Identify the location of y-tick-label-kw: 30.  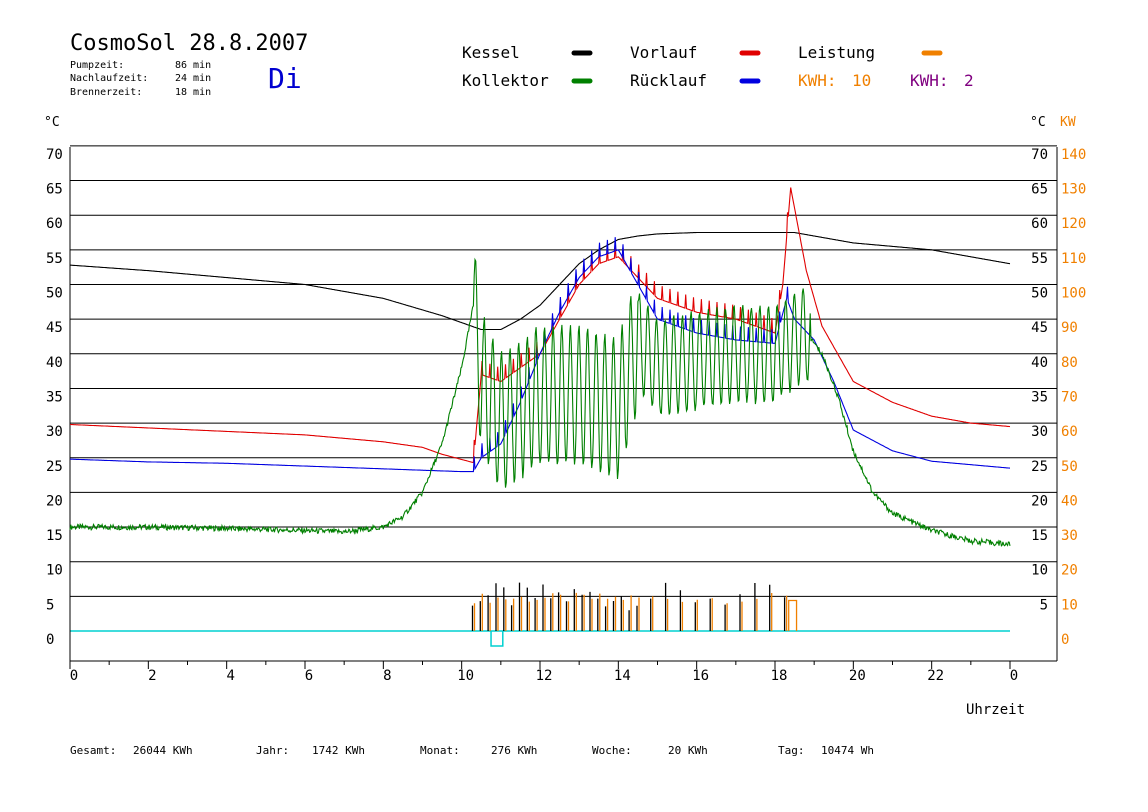
(1069, 536).